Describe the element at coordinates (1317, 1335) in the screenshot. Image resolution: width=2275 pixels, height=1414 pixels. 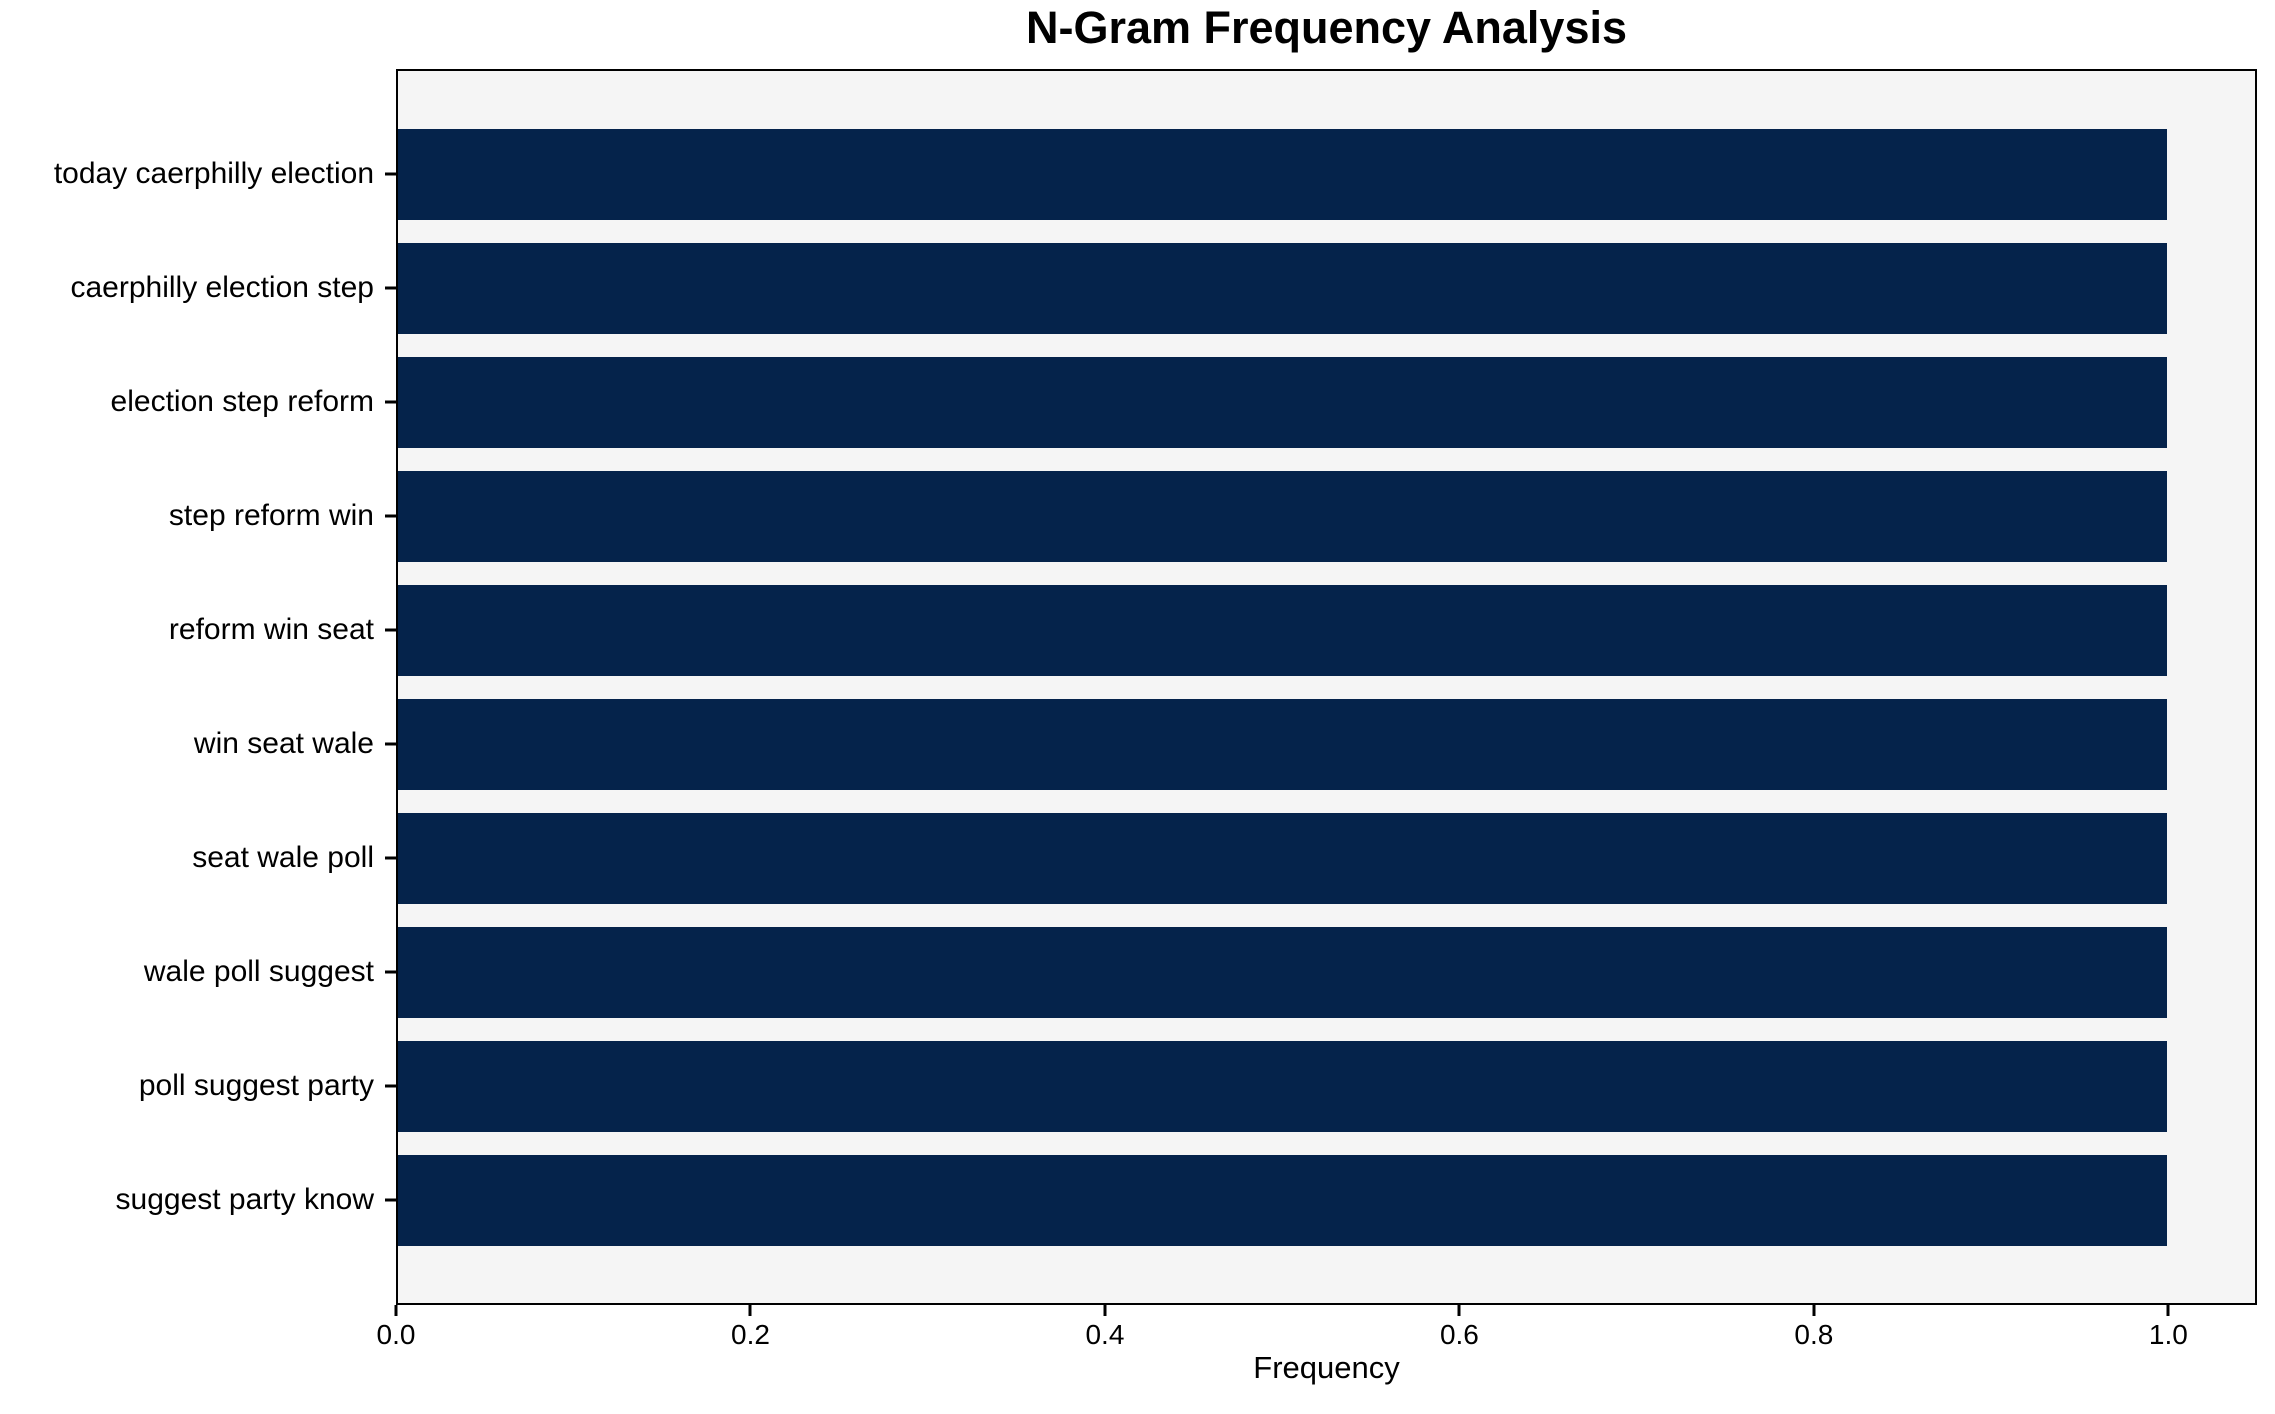
I see `x-axis: 0.0 0.2 0.4 0.6 0.8 1.0` at that location.